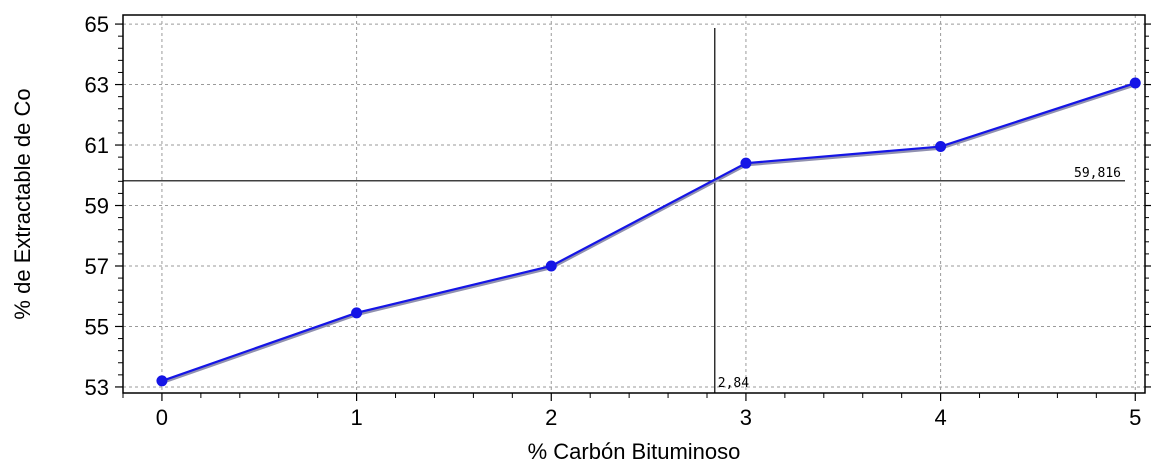  What do you see at coordinates (162, 417) in the screenshot?
I see `x-tick-label: 0` at bounding box center [162, 417].